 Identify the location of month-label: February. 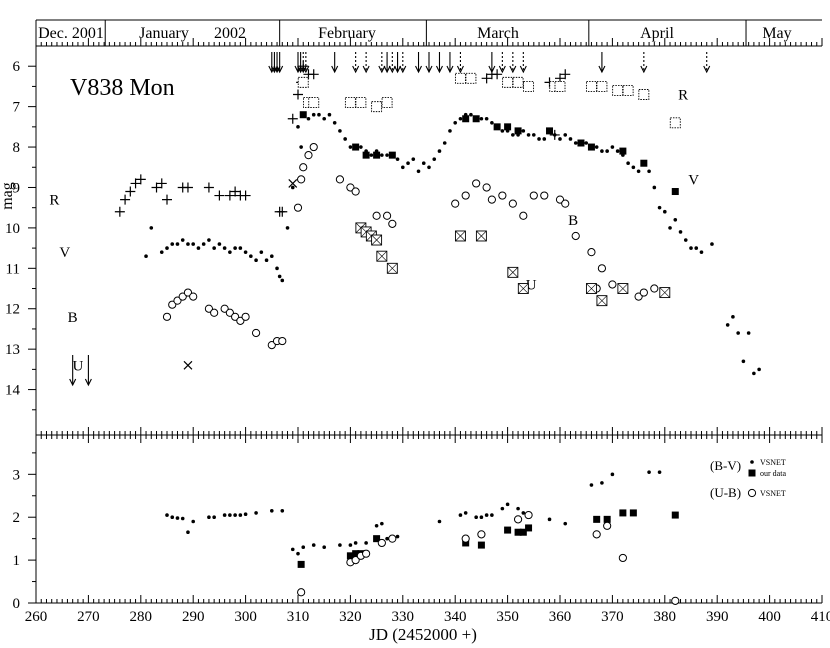
(347, 33).